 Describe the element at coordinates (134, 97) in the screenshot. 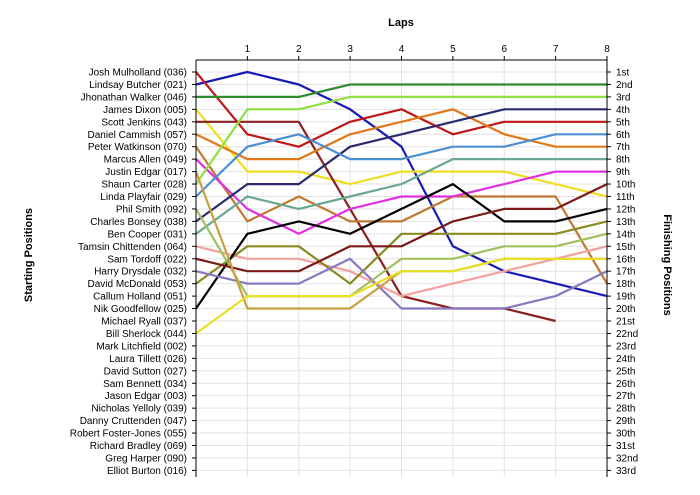

I see `starting-position-label: Jhonathan Walker (046)` at that location.